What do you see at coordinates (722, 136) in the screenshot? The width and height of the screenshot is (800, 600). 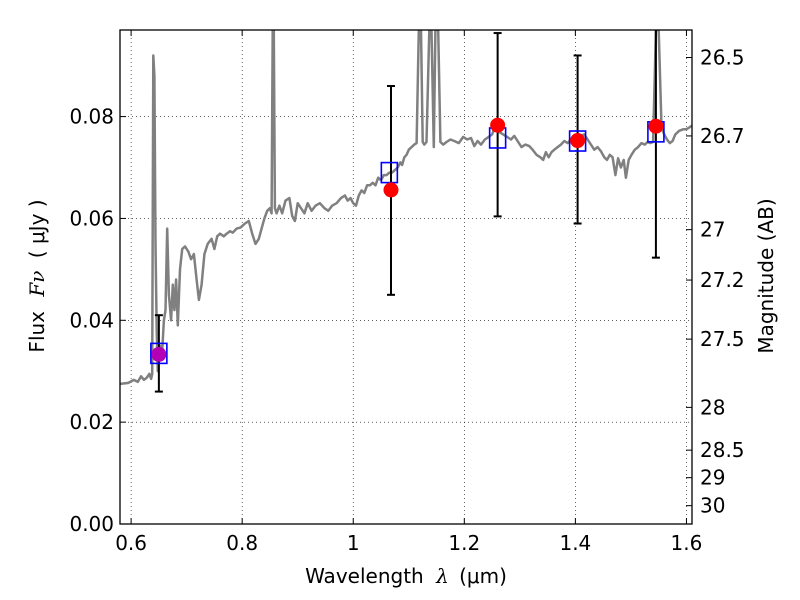 I see `y2-tick-label: 26.7` at bounding box center [722, 136].